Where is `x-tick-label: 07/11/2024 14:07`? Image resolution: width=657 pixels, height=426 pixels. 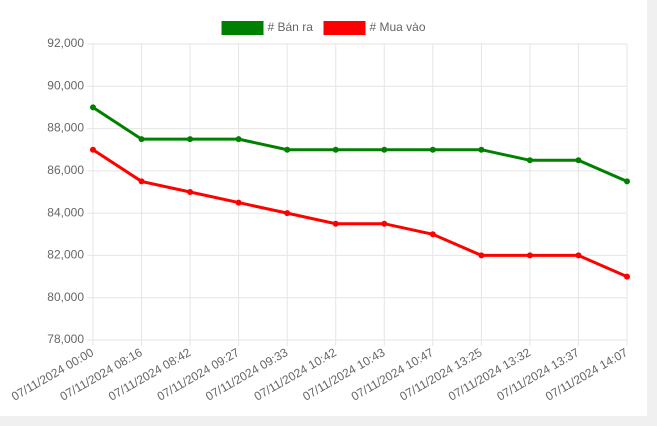 x-tick-label: 07/11/2024 14:07 is located at coordinates (586, 374).